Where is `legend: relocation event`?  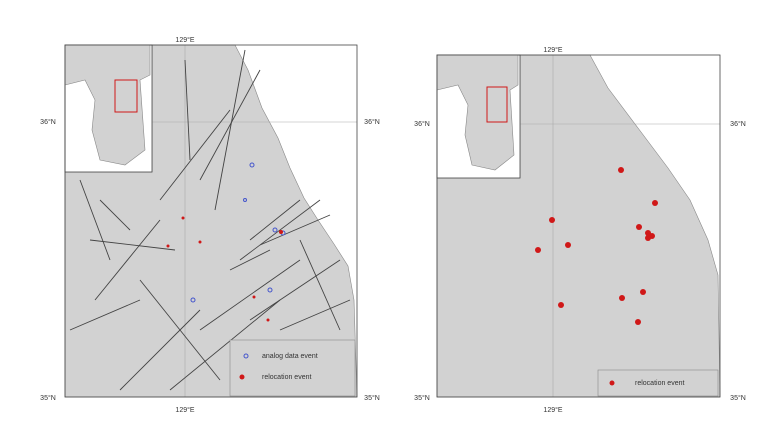
legend: relocation event is located at coordinates (658, 383).